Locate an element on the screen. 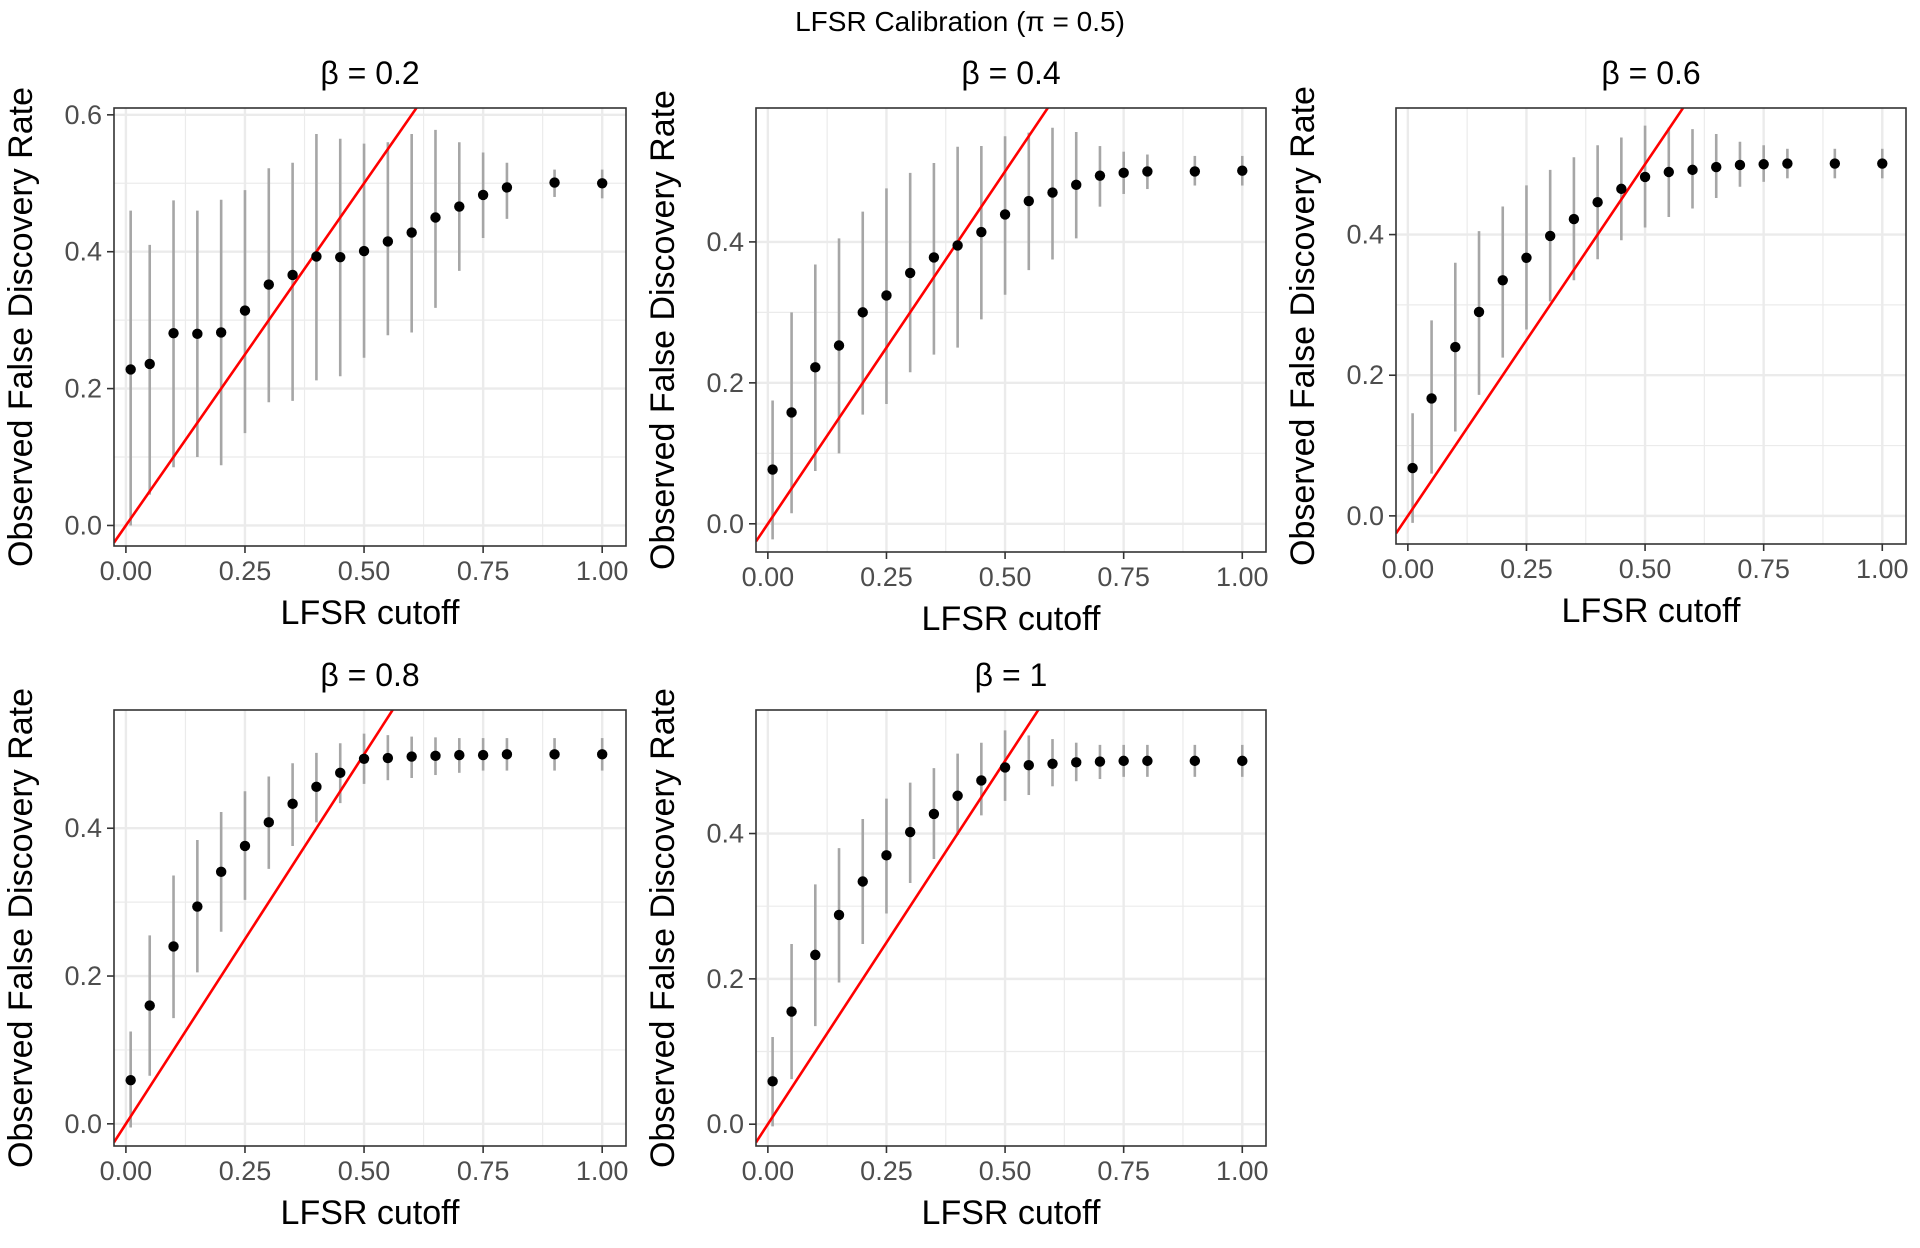 The height and width of the screenshot is (1248, 1920). panel-title: β = 1 is located at coordinates (1011, 675).